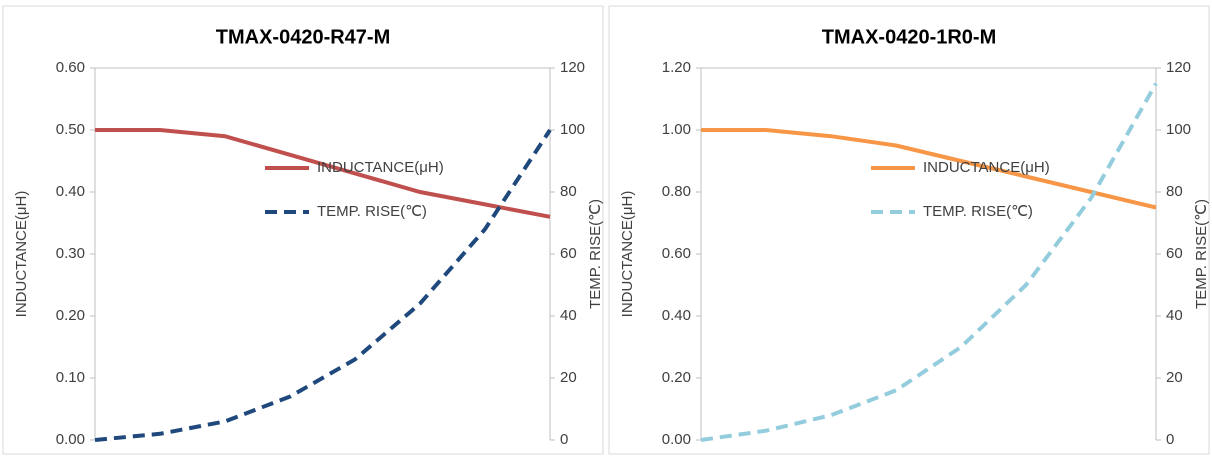 Image resolution: width=1212 pixels, height=458 pixels. Describe the element at coordinates (303, 37) in the screenshot. I see `chart-title: TMAX-0420-R47-M` at that location.